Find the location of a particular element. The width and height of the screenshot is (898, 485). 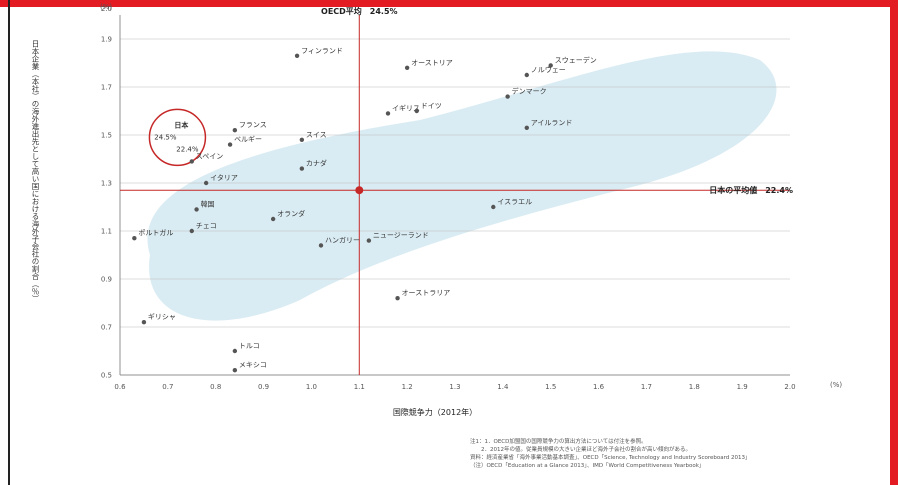

japan-circle-label: 日本 is located at coordinates (181, 124).